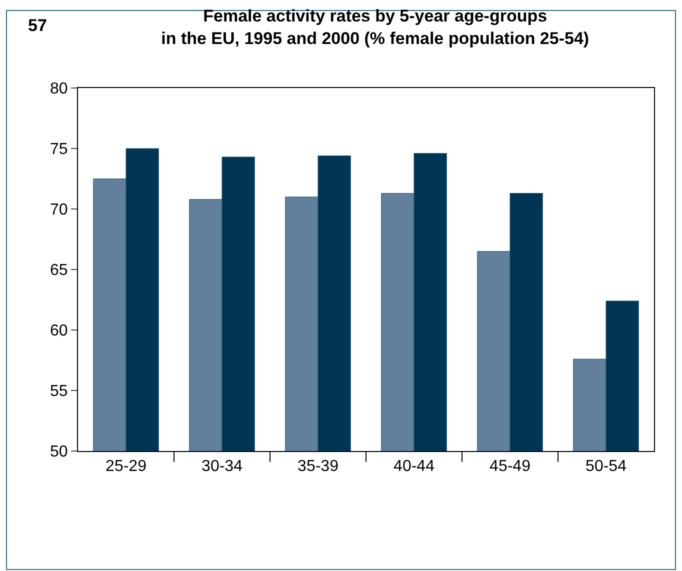 The width and height of the screenshot is (682, 571). Describe the element at coordinates (510, 467) in the screenshot. I see `x-tick-label: 45-49` at that location.